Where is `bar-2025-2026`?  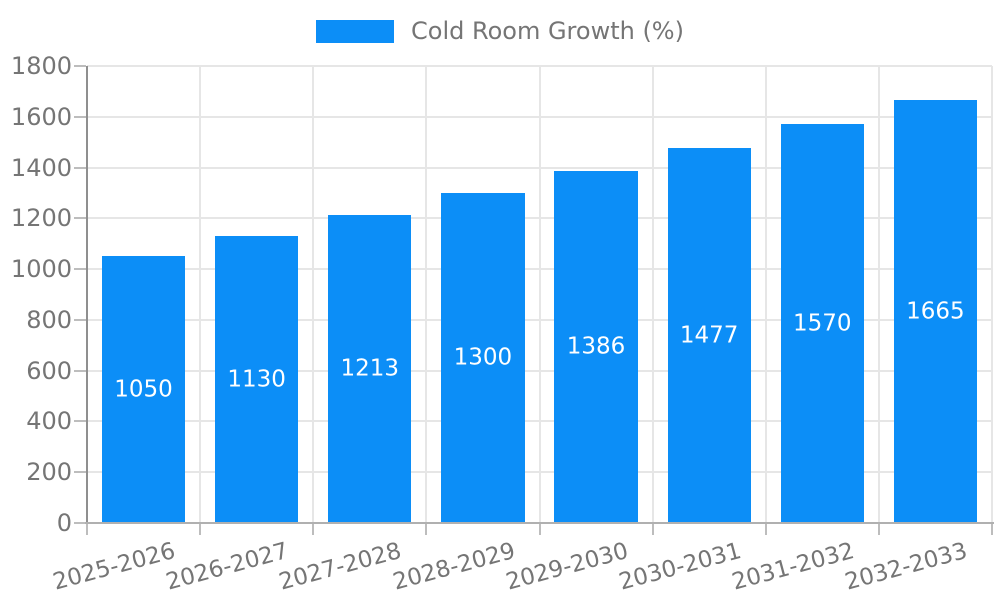
bar-2025-2026 is located at coordinates (143, 389).